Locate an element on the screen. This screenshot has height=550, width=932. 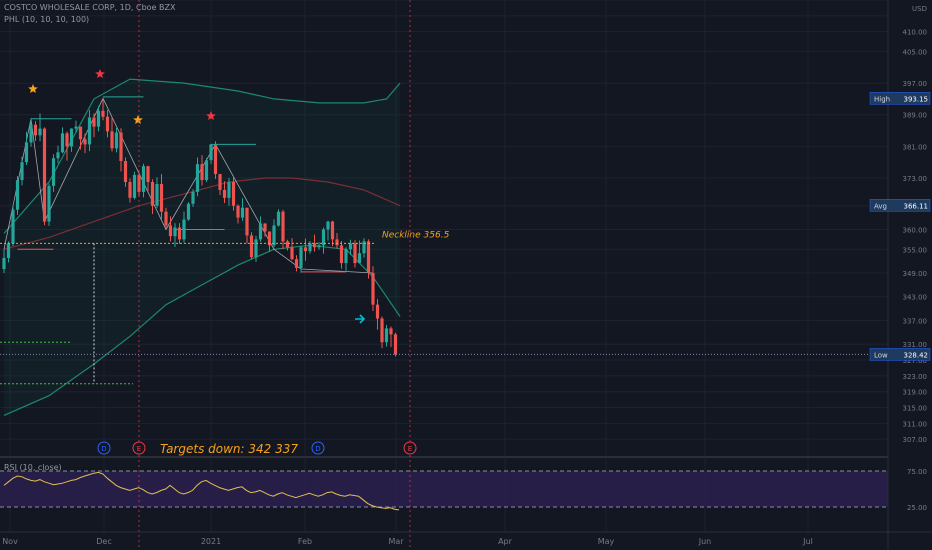
price-tick-label: 355.00 is located at coordinates (915, 250).